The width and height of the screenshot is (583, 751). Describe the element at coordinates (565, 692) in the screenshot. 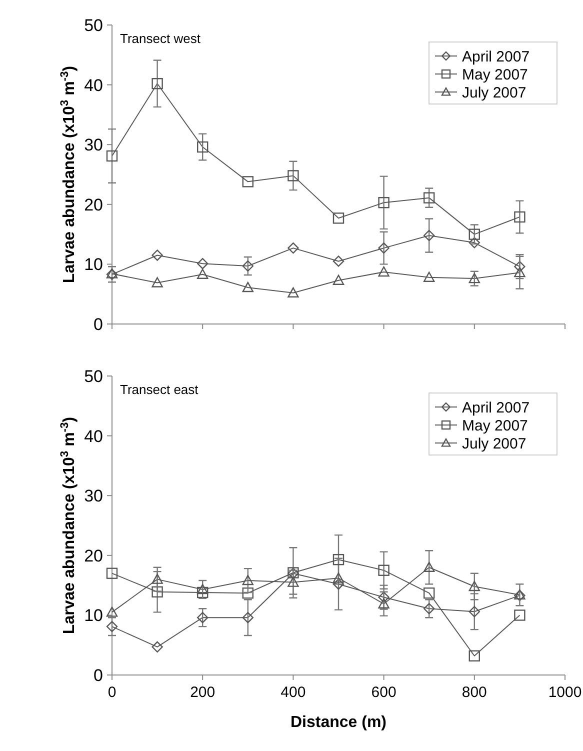

I see `x-tick-label: 1000` at that location.